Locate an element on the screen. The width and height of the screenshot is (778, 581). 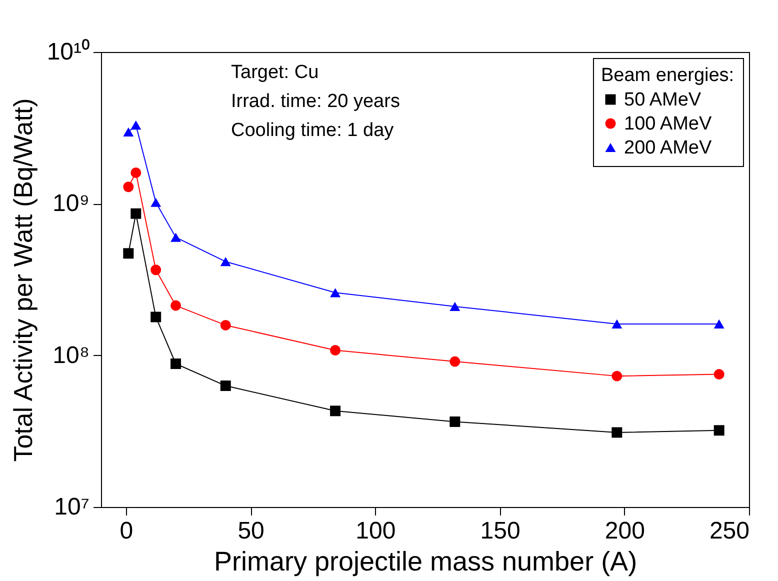
x-axis-title: Primary projectile mass number (A) is located at coordinates (426, 561).